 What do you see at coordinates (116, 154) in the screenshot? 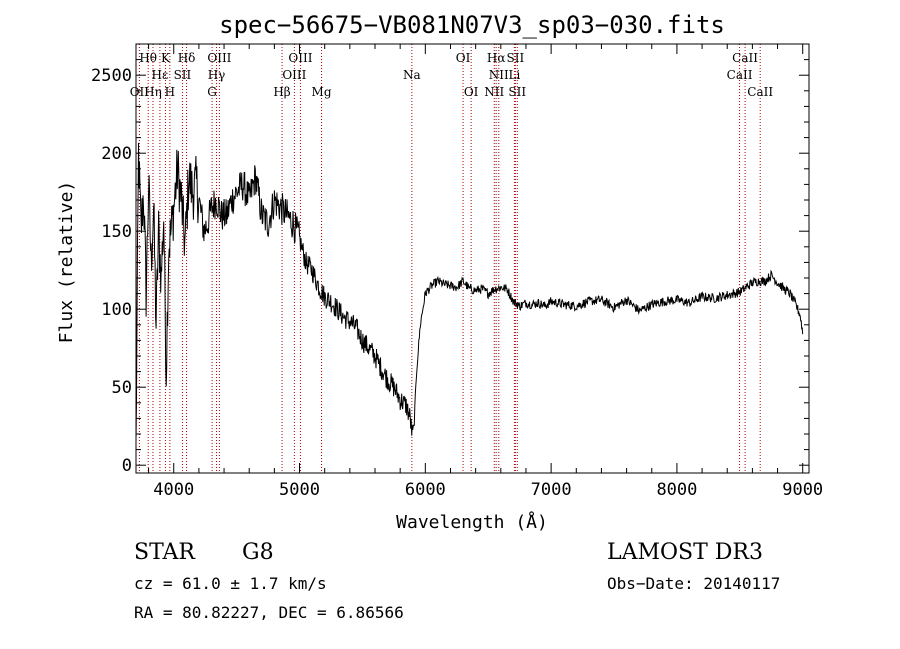
I see `y-tick-label: 200` at bounding box center [116, 154].